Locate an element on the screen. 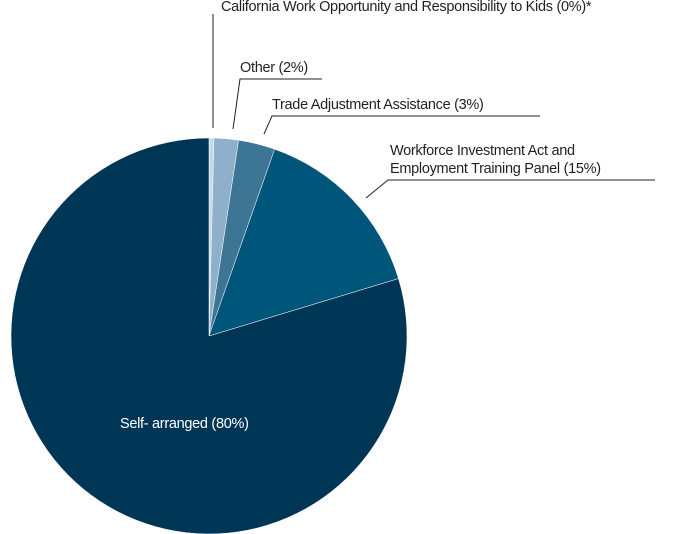  pie-slice is located at coordinates (303, 242).